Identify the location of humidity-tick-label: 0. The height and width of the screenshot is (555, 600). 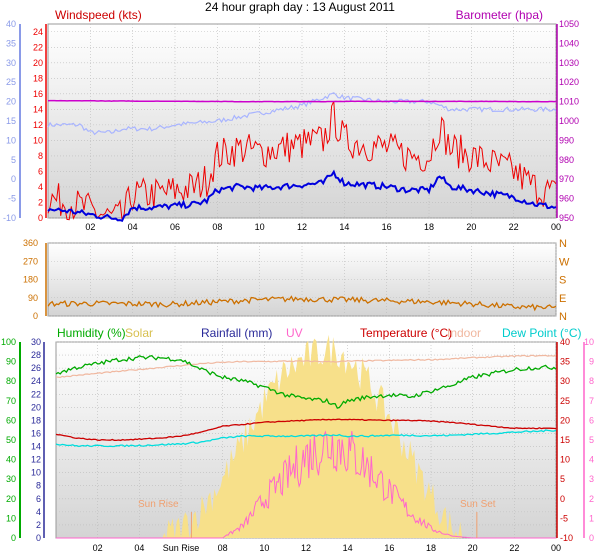
(13, 538).